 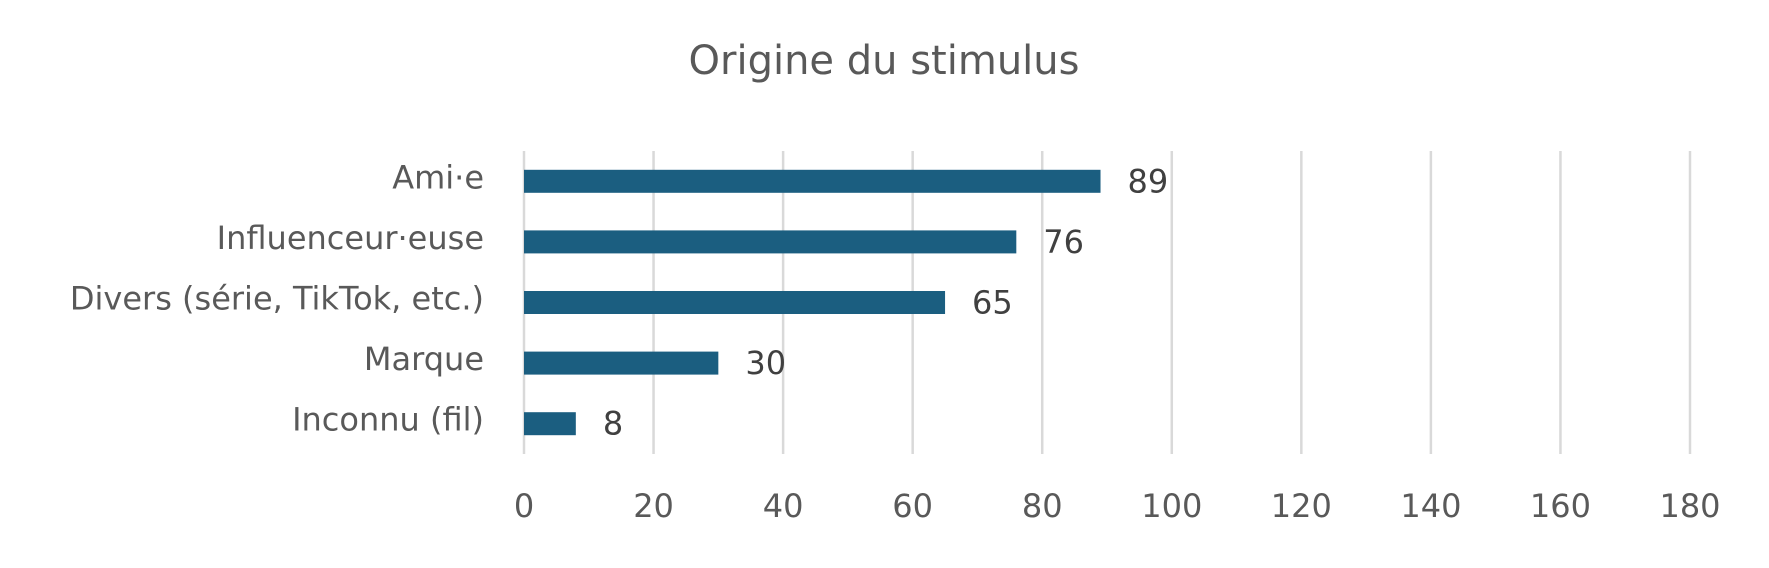 What do you see at coordinates (1560, 506) in the screenshot?
I see `x-tick-label: 160` at bounding box center [1560, 506].